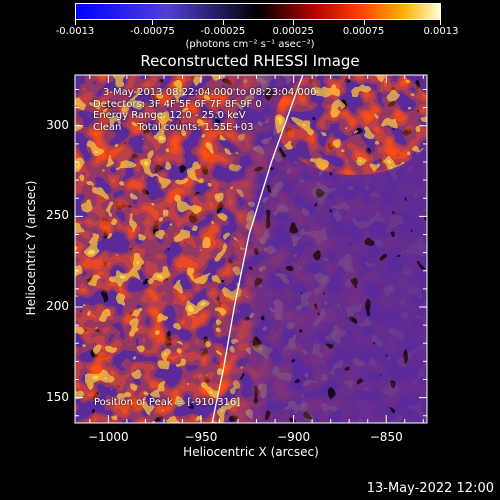 The width and height of the screenshot is (500, 500). What do you see at coordinates (386, 437) in the screenshot?
I see `x-tick-label: −850` at bounding box center [386, 437].